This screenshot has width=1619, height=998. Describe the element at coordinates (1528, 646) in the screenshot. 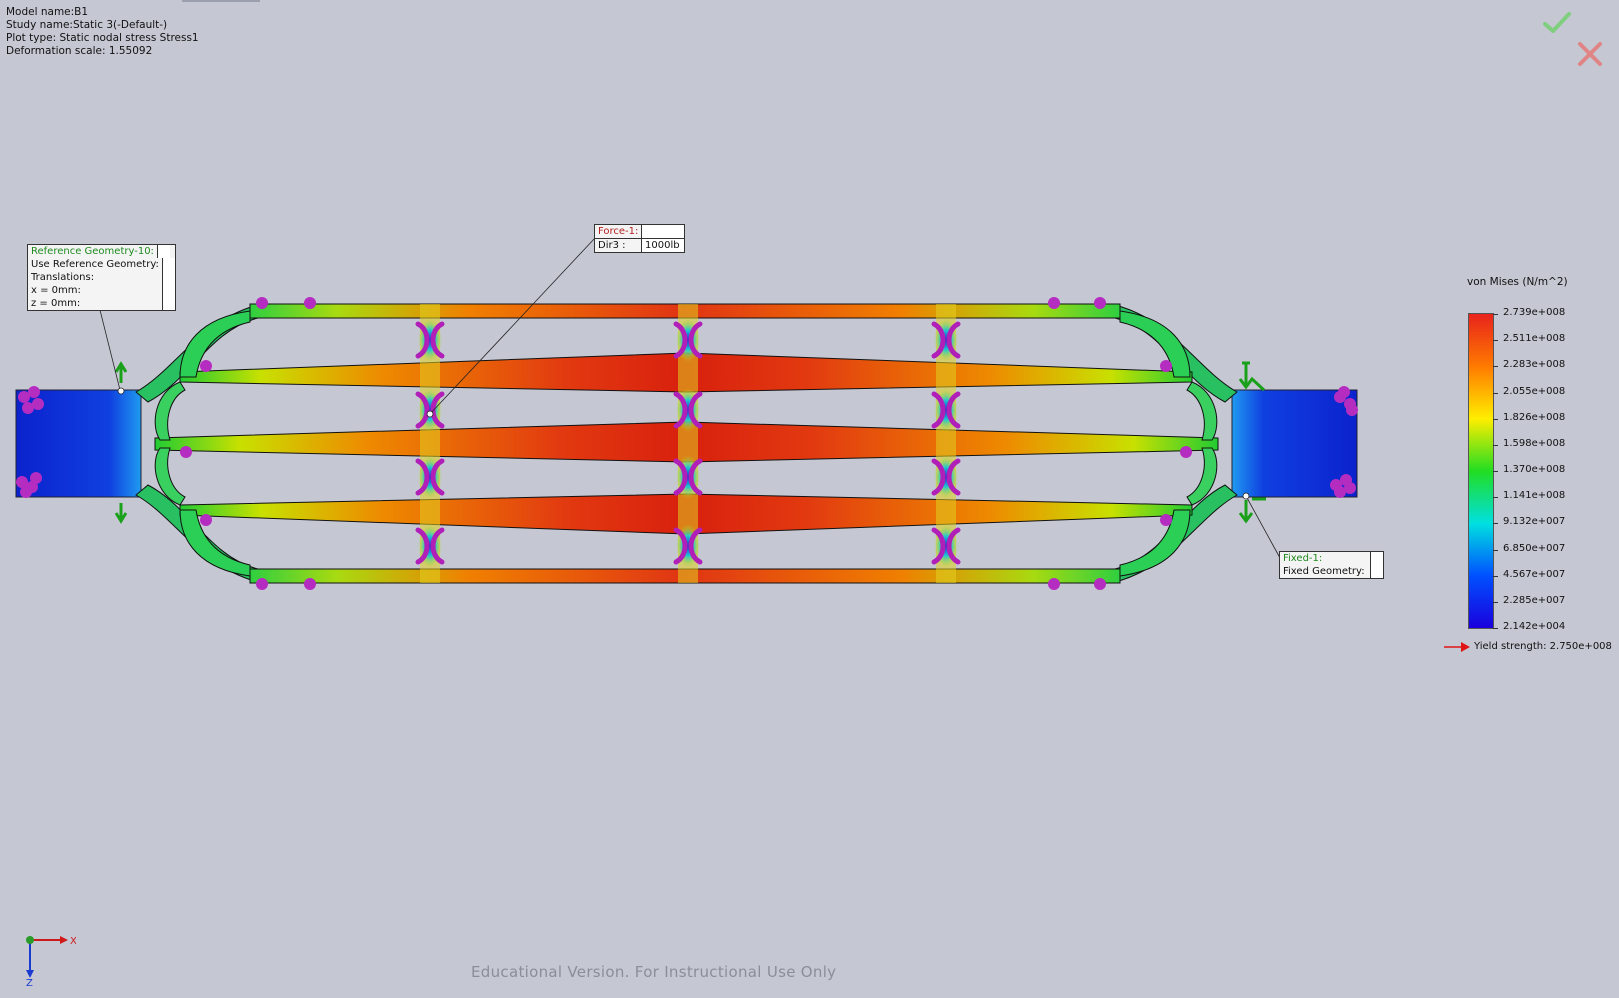

I see `yield-strength: Yield strength: 2.750e+008` at that location.